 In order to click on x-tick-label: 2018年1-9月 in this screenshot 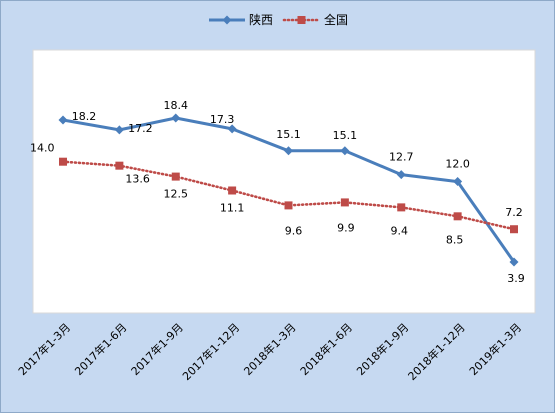, I will do `click(382, 349)`.